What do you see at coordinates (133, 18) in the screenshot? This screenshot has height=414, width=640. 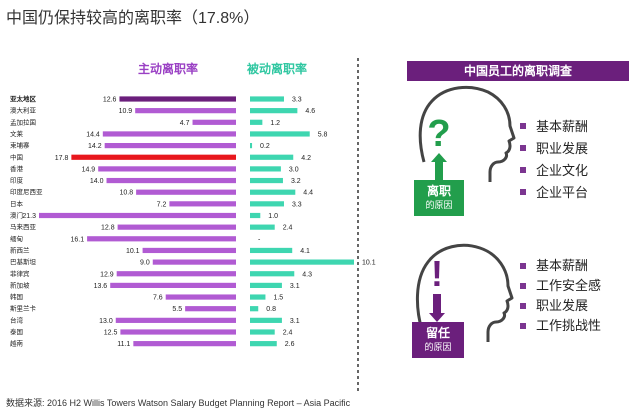 I see `page-title: 中国仍保持较高的离职率（17.8%）` at bounding box center [133, 18].